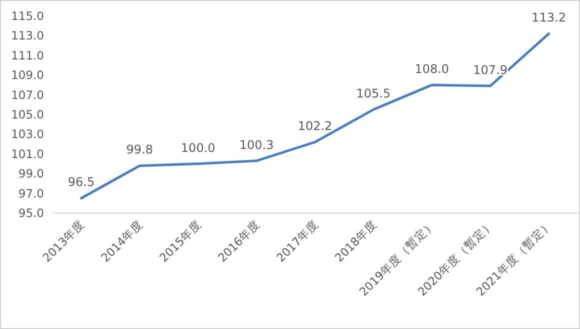  Describe the element at coordinates (198, 147) in the screenshot. I see `data-label: 100.0` at that location.